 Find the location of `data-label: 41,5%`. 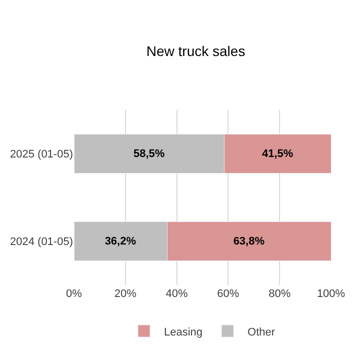

data-label: 41,5% is located at coordinates (278, 154).